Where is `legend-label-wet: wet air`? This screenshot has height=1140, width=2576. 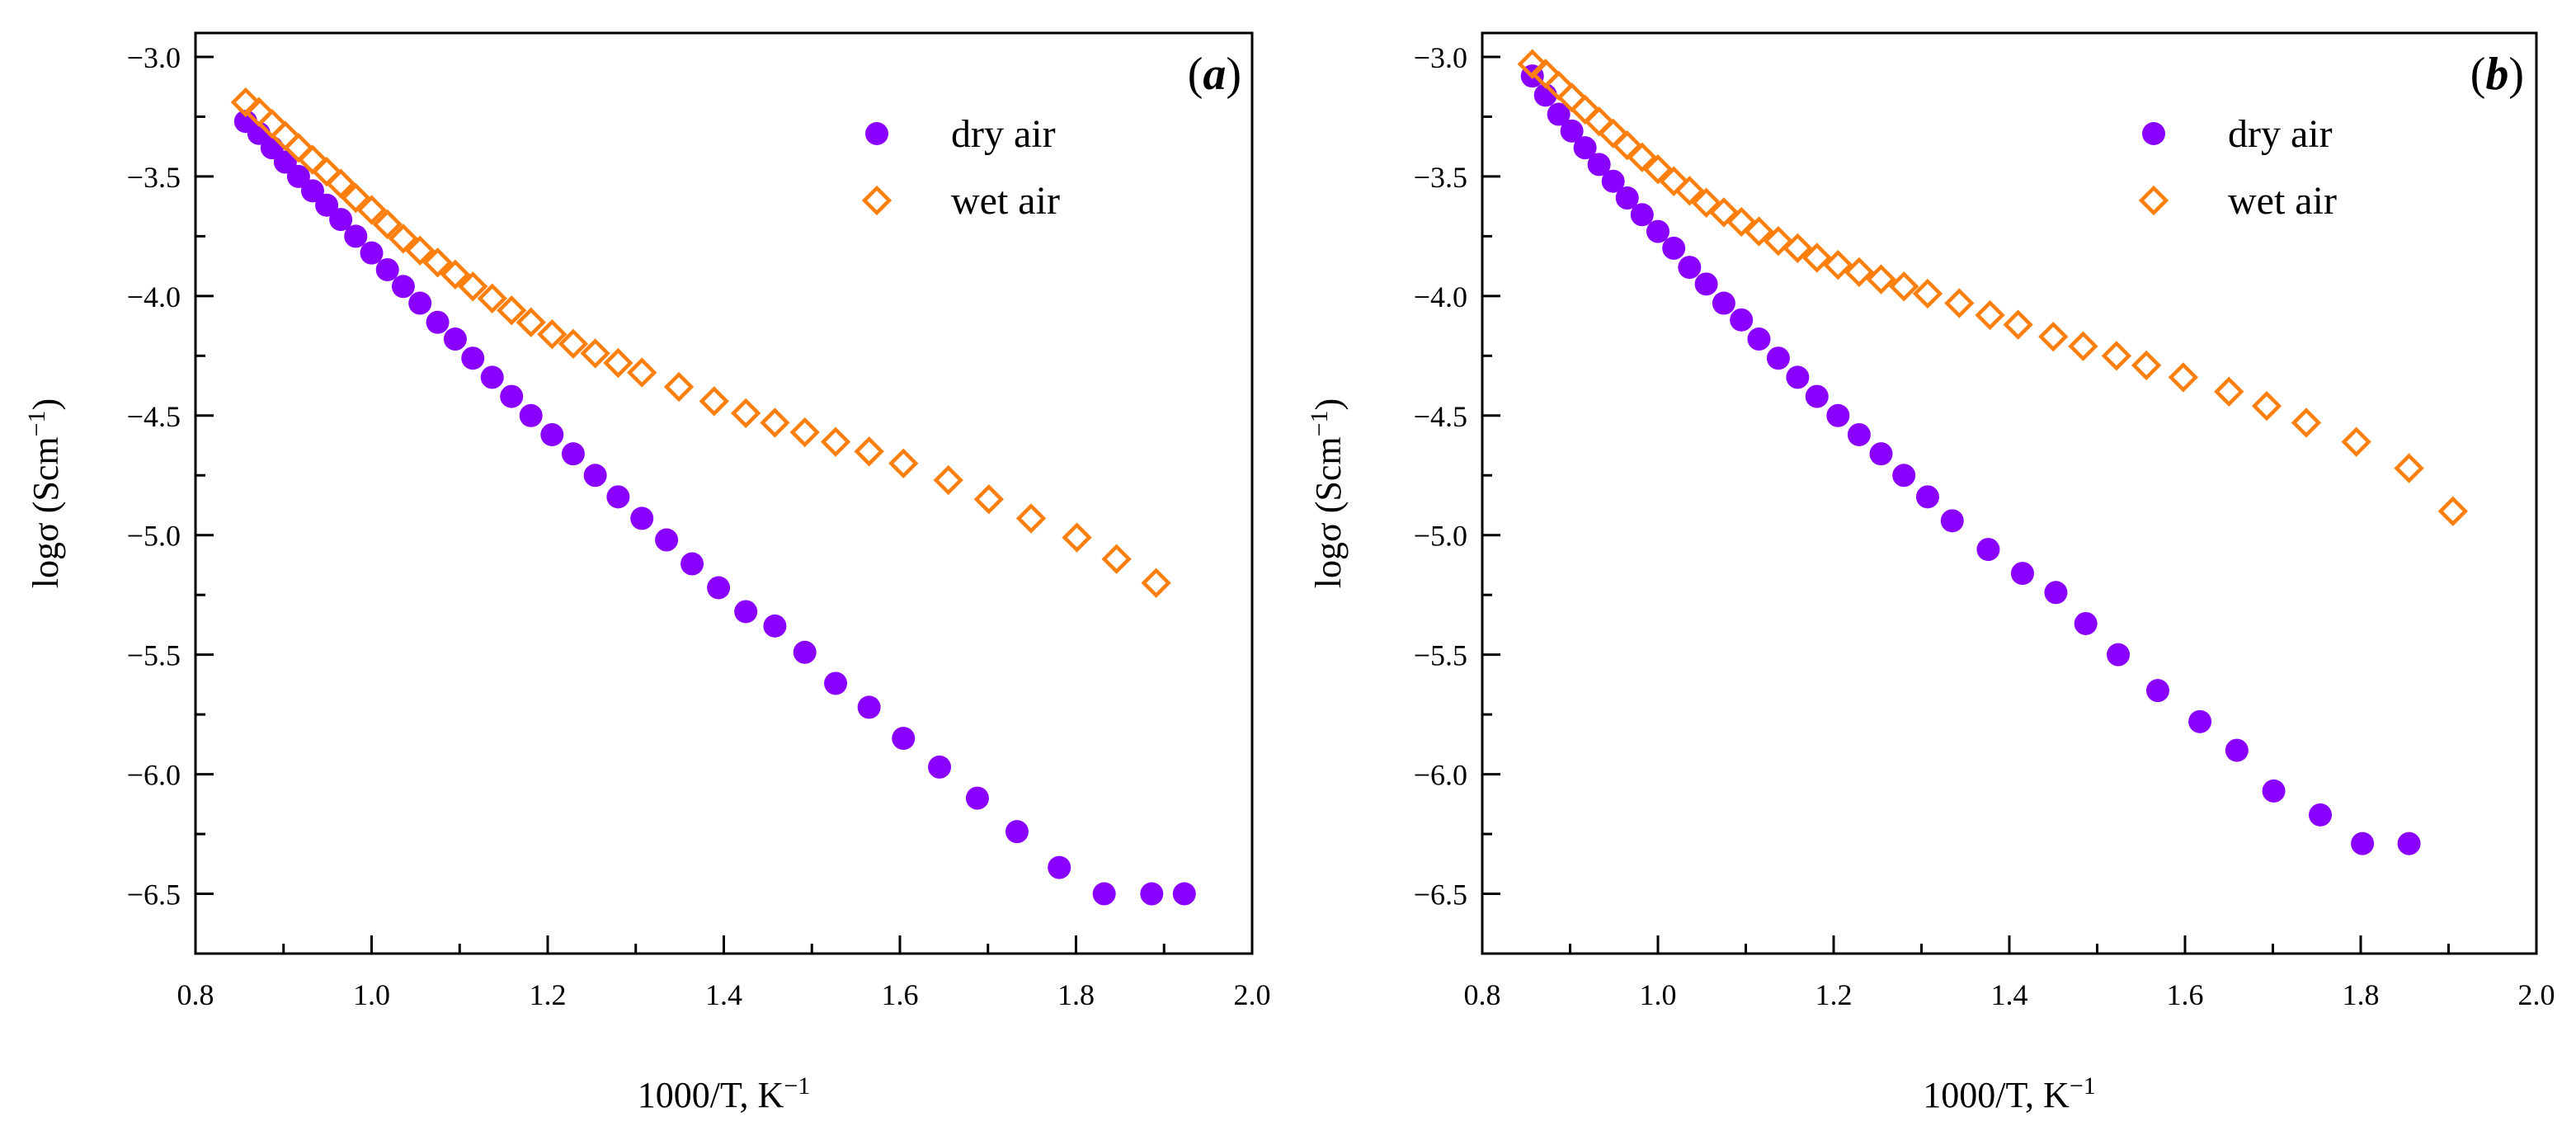 legend-label-wet: wet air is located at coordinates (2283, 201).